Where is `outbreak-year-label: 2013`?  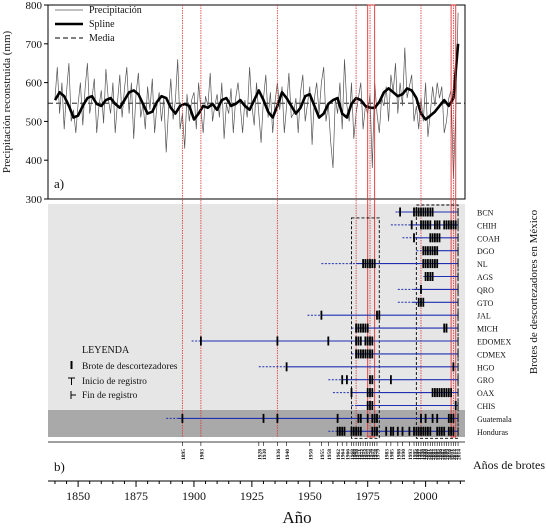 outbreak-year-label: 2013 is located at coordinates (457, 454).